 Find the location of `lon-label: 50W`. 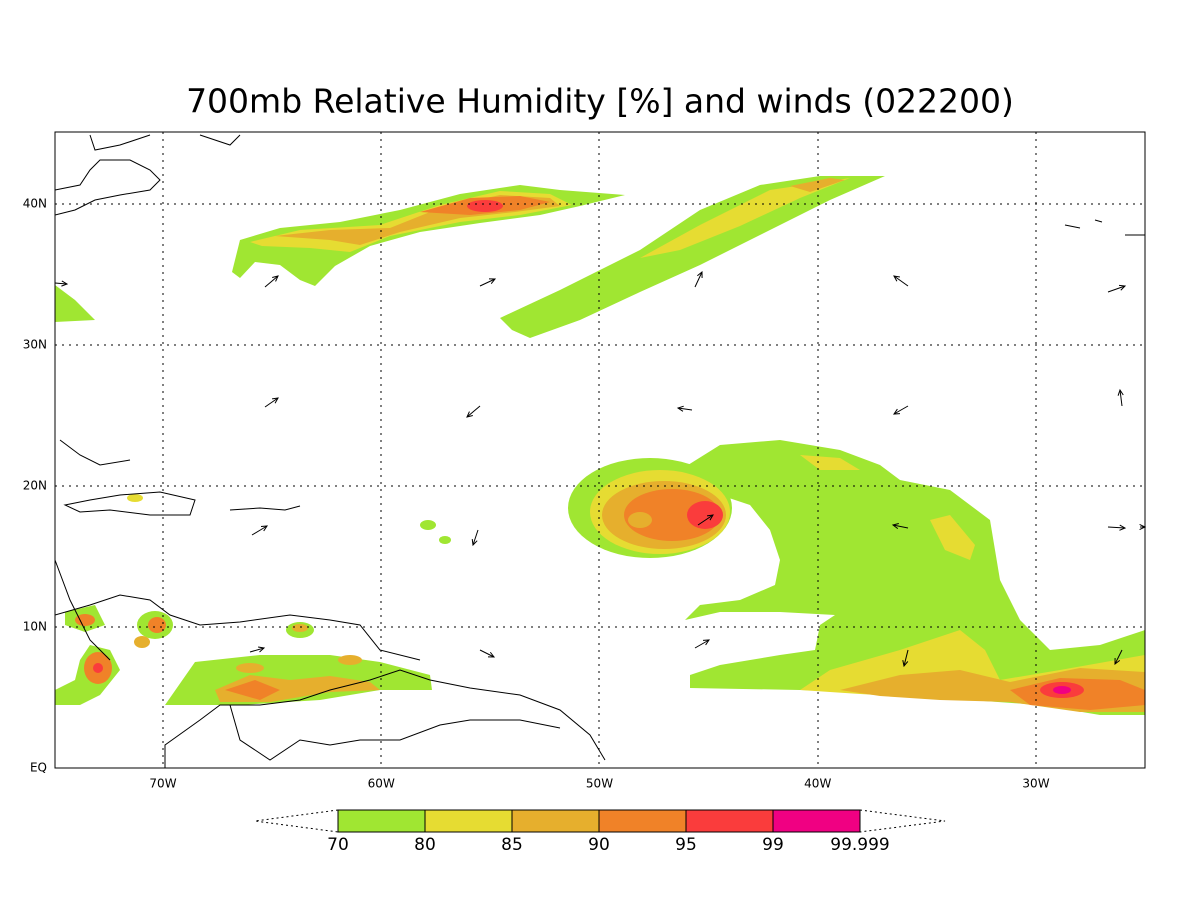

lon-label: 50W is located at coordinates (599, 784).